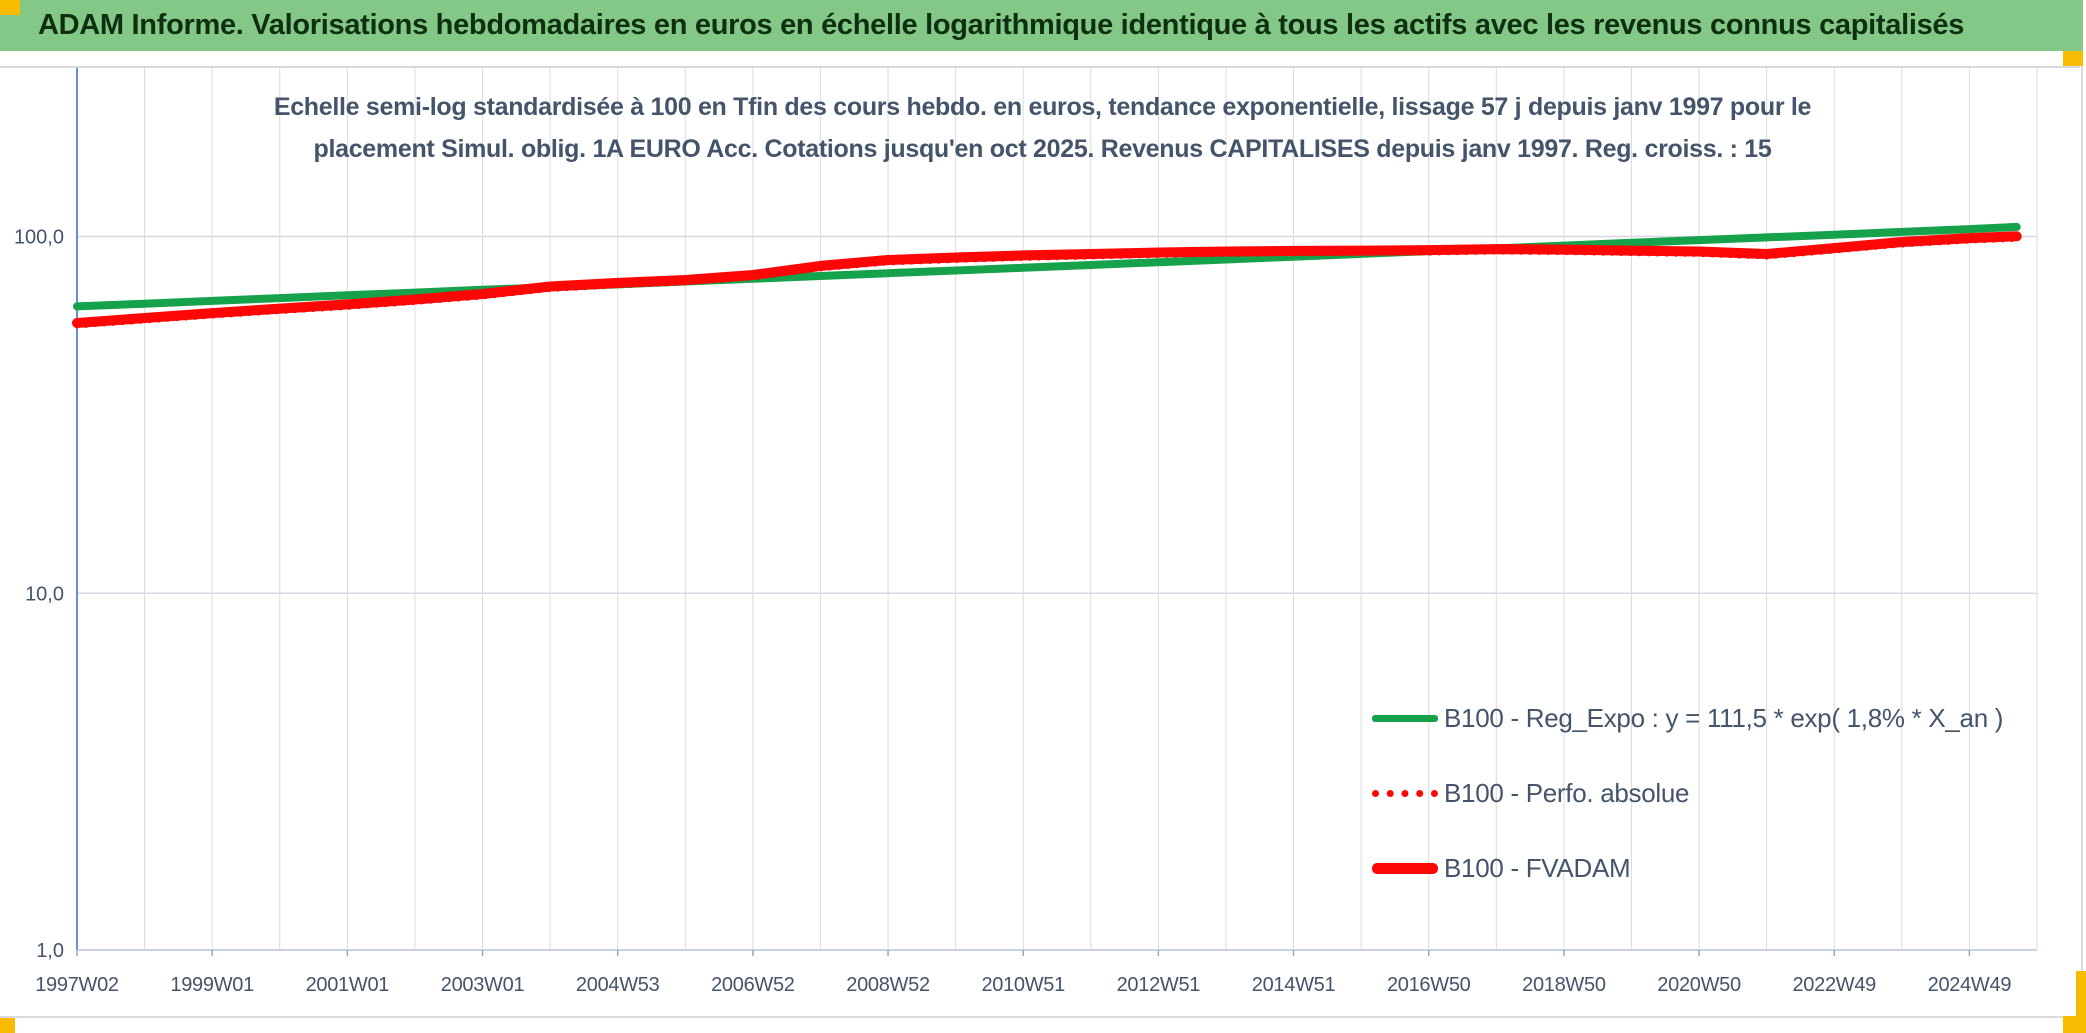 This screenshot has height=1033, width=2086. I want to click on svg-text: 2024W49, so click(1970, 985).